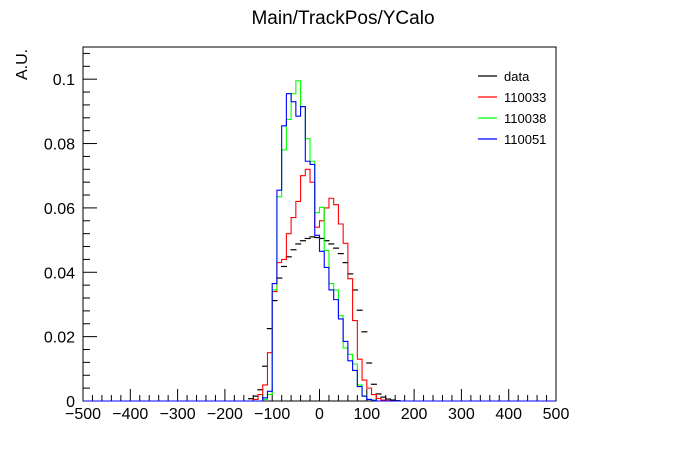 This screenshot has width=696, height=472. Describe the element at coordinates (70, 402) in the screenshot. I see `y-tick-label: 0` at that location.